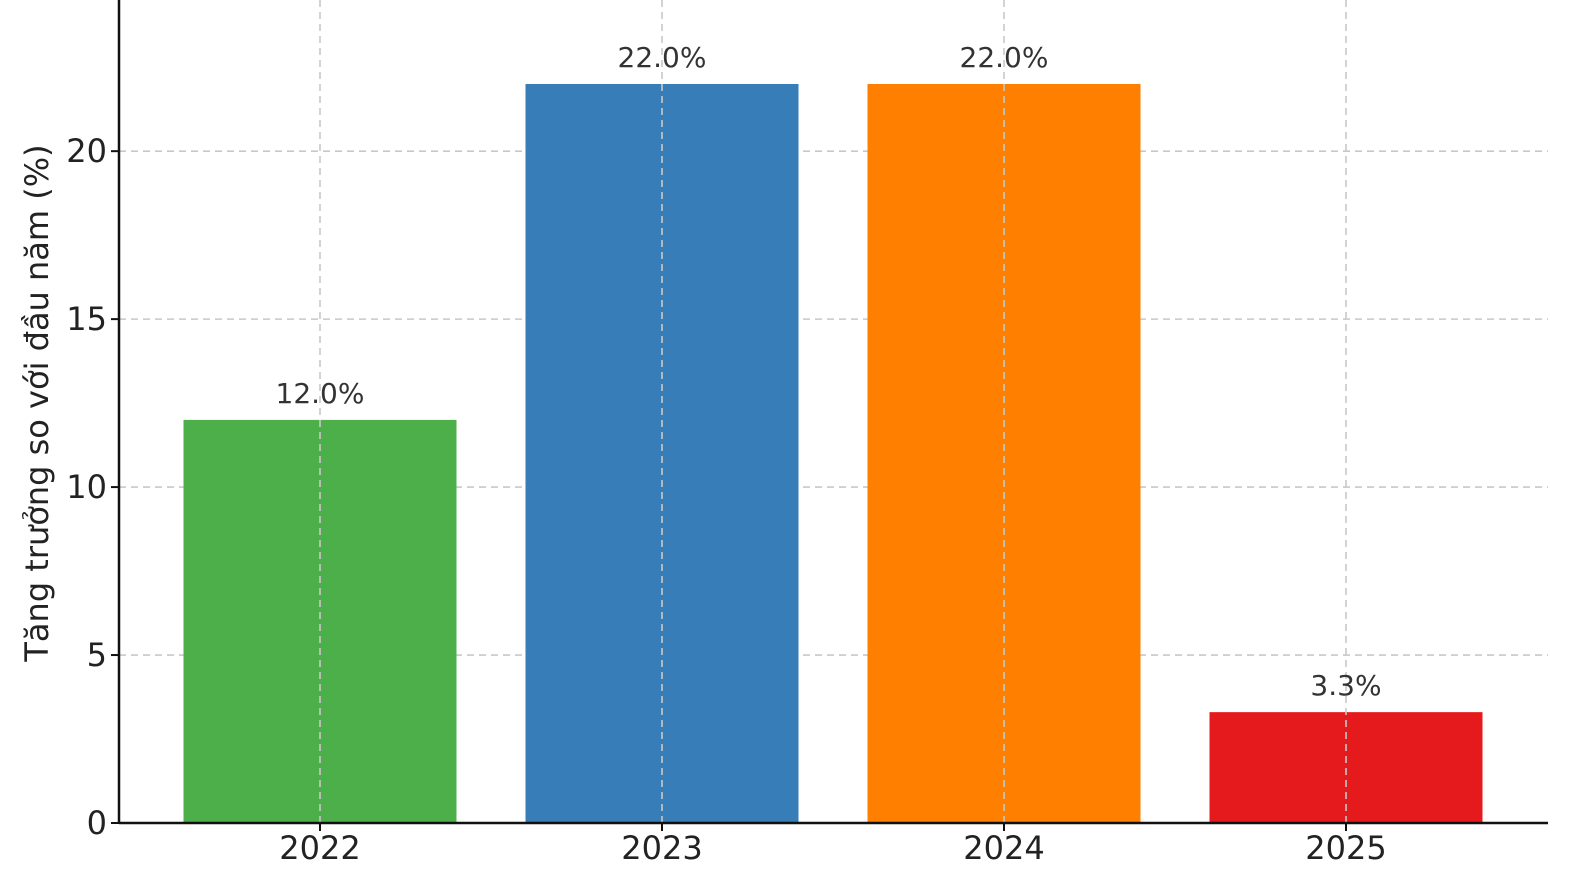 This screenshot has height=893, width=1580. What do you see at coordinates (86, 319) in the screenshot?
I see `y-tick-label: 15` at bounding box center [86, 319].